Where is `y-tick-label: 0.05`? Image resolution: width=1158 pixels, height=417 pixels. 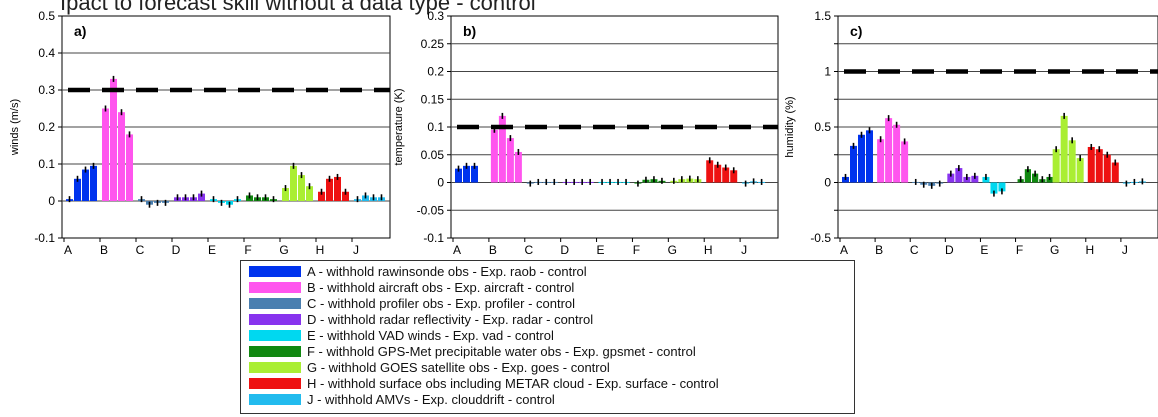 y-tick-label: 0.05 is located at coordinates (433, 155).